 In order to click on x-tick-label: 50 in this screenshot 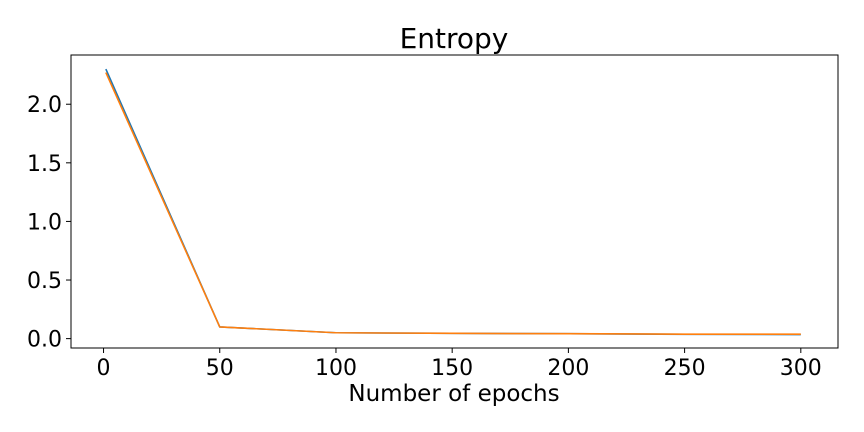, I will do `click(220, 368)`.